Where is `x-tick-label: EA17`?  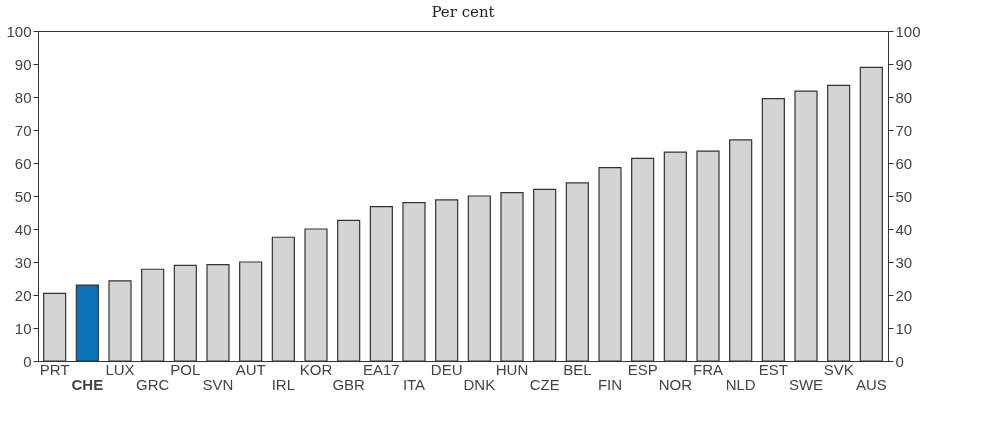 x-tick-label: EA17 is located at coordinates (381, 369).